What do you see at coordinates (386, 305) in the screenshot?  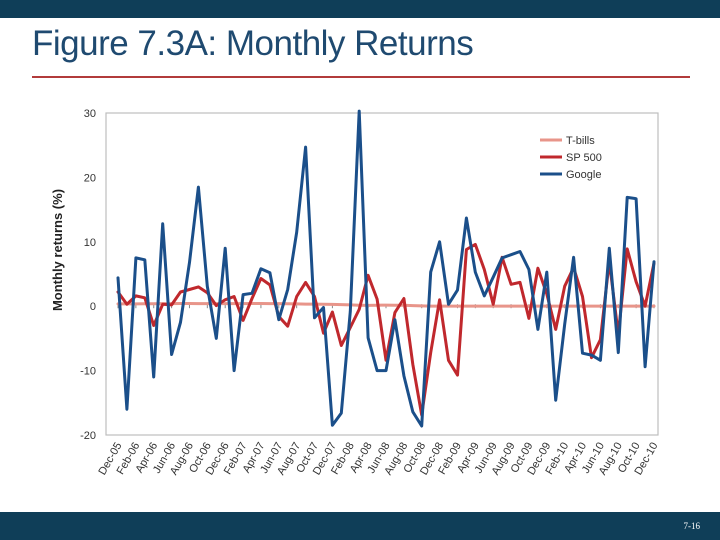 I see `series-line-t-bills` at bounding box center [386, 305].